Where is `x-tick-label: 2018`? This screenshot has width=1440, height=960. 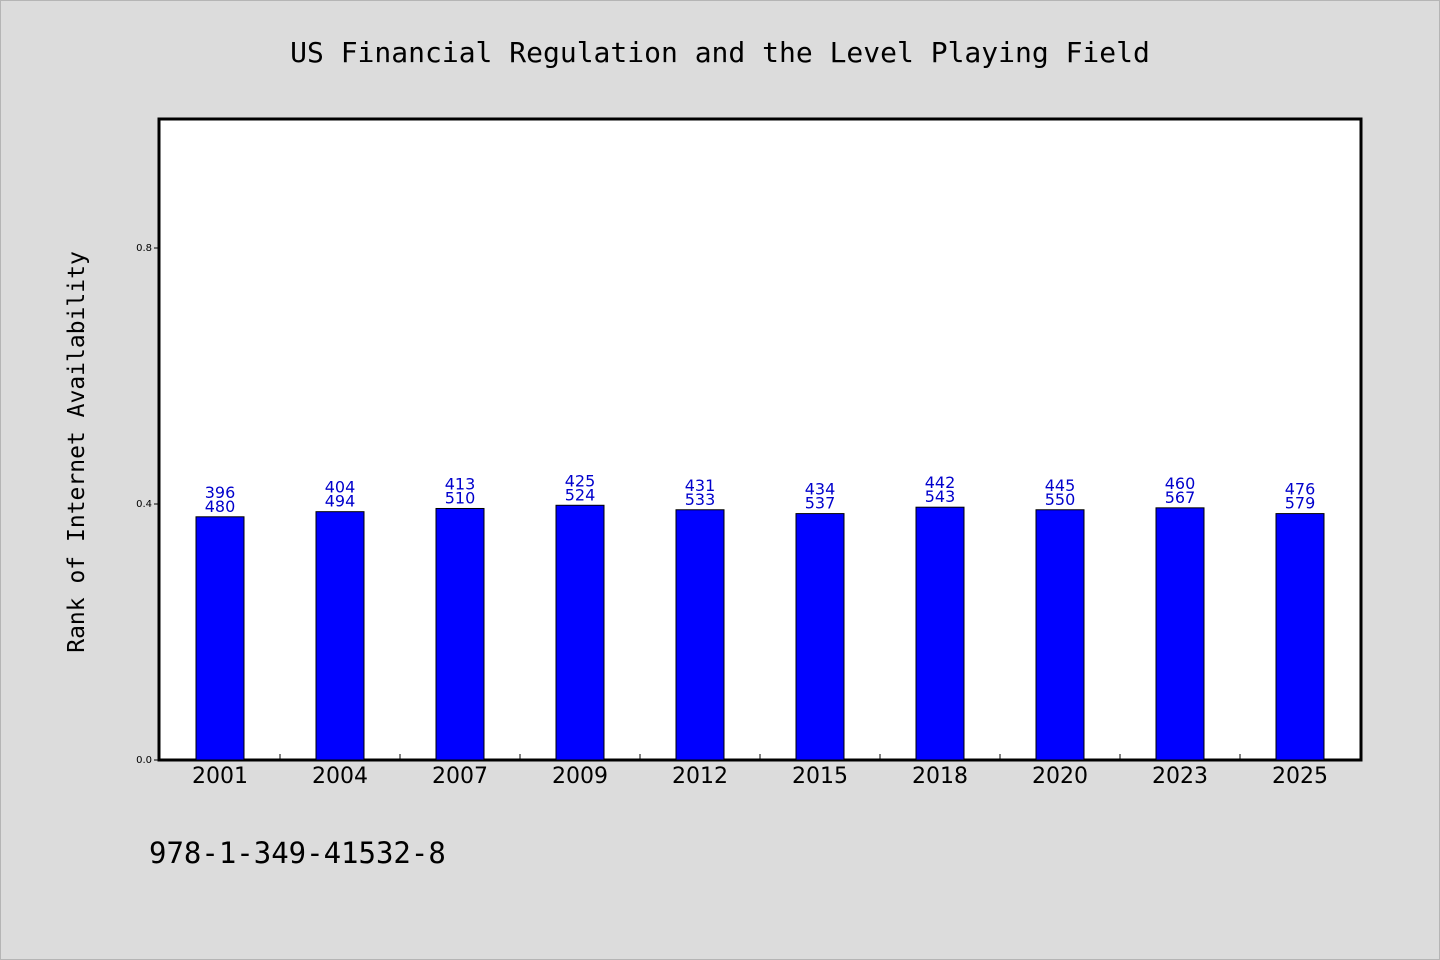 x-tick-label: 2018 is located at coordinates (940, 776).